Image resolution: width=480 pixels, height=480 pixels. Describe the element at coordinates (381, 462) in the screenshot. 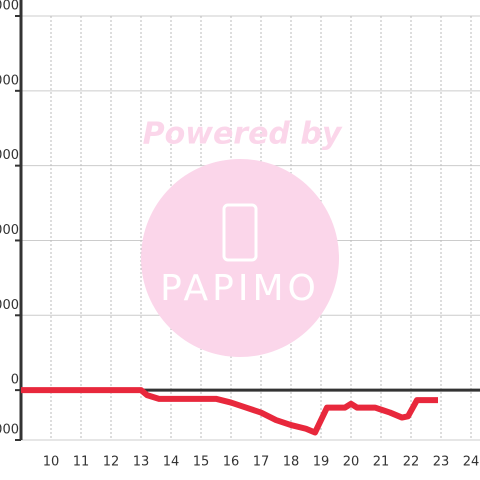

I see `x-tick-label: 21` at that location.